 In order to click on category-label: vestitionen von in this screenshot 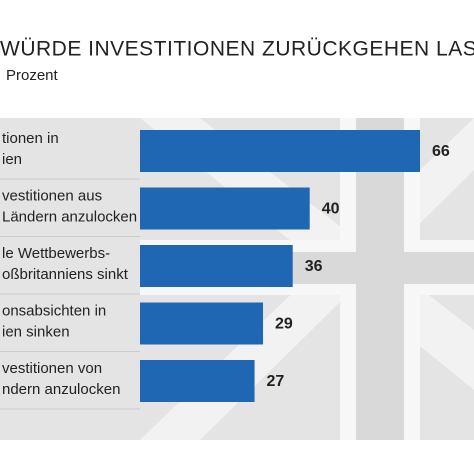, I will do `click(52, 368)`.